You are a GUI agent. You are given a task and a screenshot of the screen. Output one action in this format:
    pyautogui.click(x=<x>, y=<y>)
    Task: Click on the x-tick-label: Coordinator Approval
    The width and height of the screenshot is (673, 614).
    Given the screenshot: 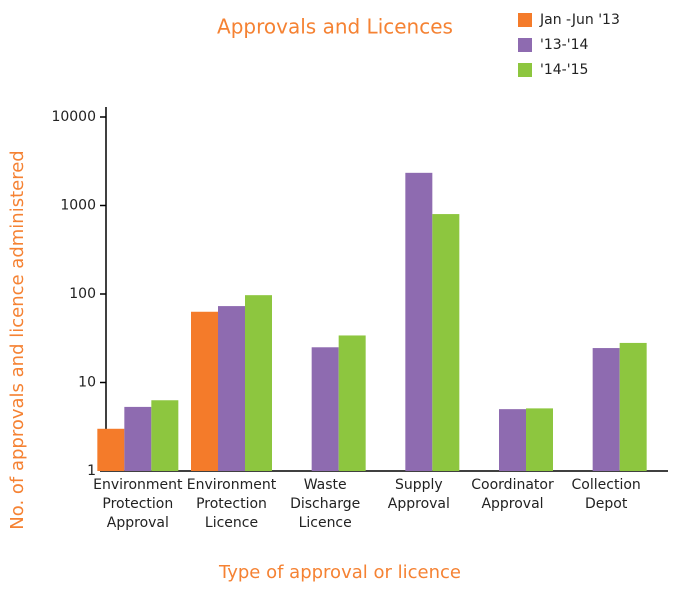 What is the action you would take?
    pyautogui.click(x=512, y=494)
    